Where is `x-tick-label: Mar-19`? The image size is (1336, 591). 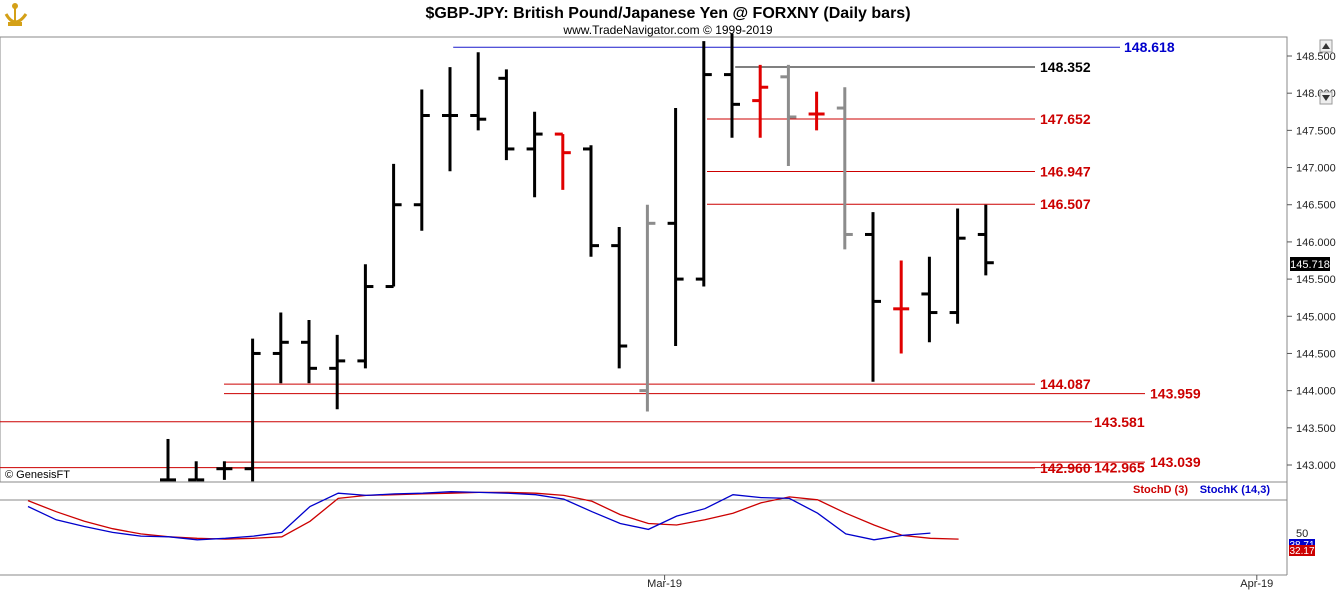
x-tick-label: Mar-19 is located at coordinates (664, 584).